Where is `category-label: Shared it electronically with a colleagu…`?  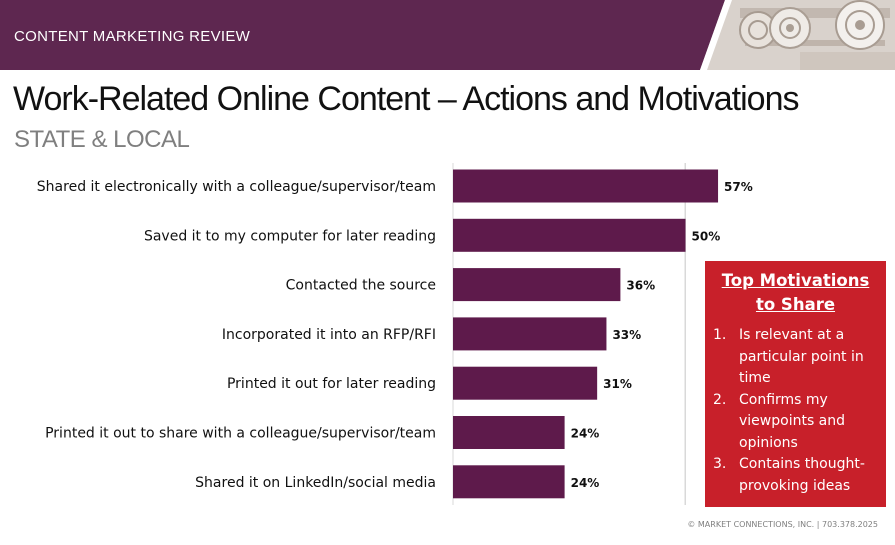
category-label: Shared it electronically with a colleagu… is located at coordinates (236, 187).